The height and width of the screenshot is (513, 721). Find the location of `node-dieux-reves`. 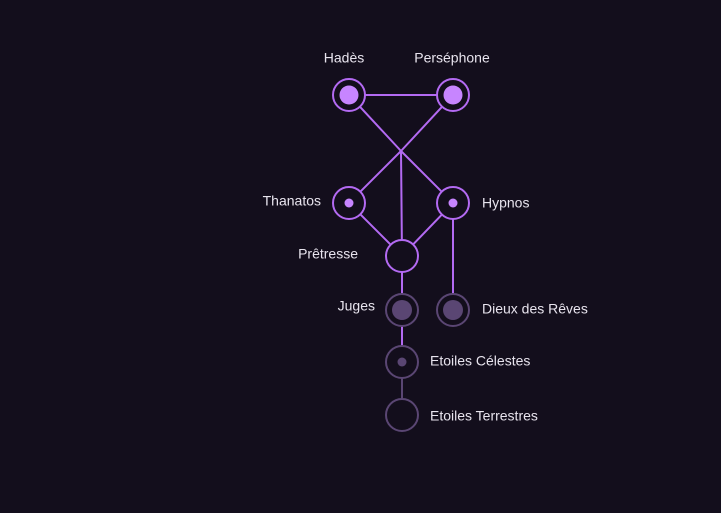

node-dieux-reves is located at coordinates (453, 310).